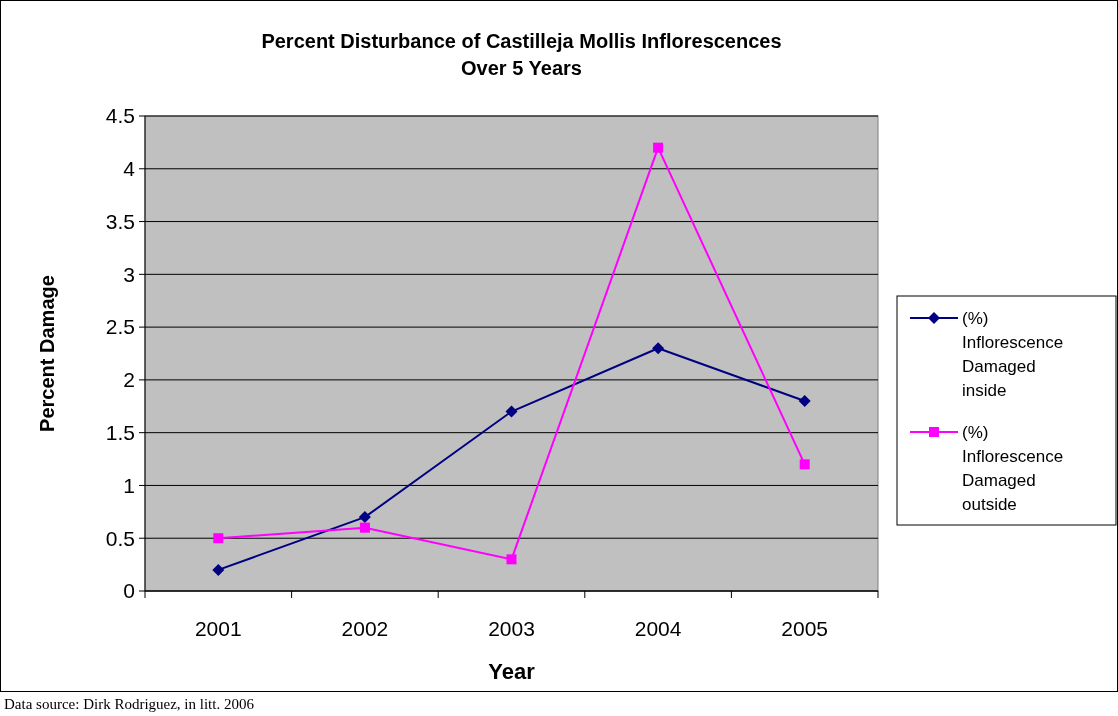 This screenshot has height=716, width=1118. What do you see at coordinates (47, 353) in the screenshot?
I see `y-axis-title: Percent Damage` at bounding box center [47, 353].